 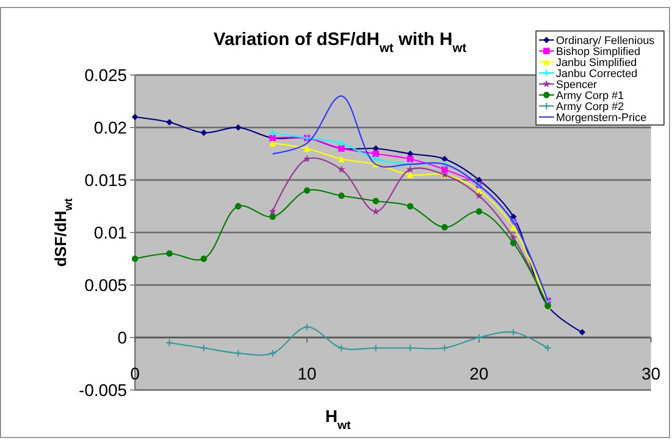 What do you see at coordinates (338, 419) in the screenshot?
I see `x-axis-title: H$_{wt}$` at bounding box center [338, 419].